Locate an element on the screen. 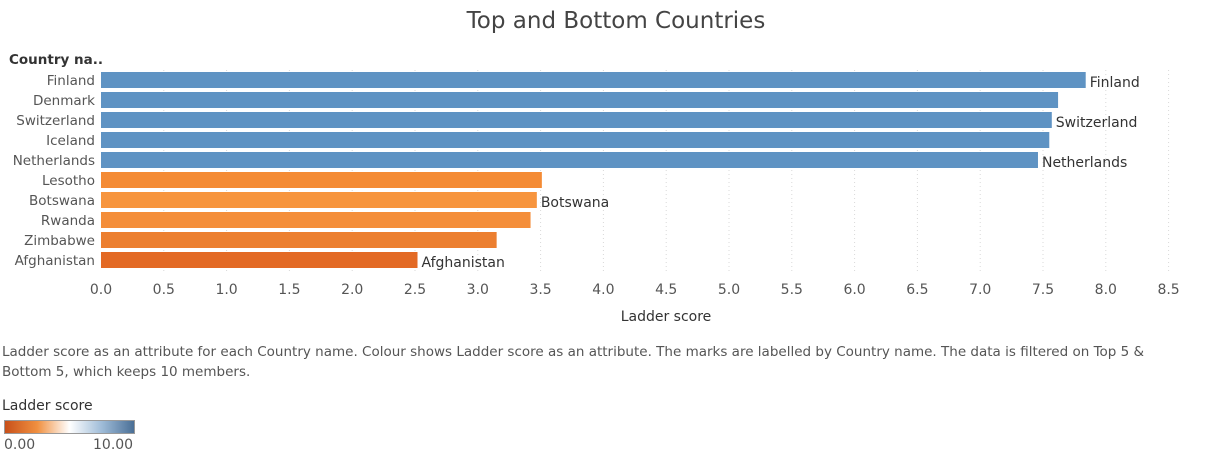 This screenshot has height=459, width=1232. bar-iceland is located at coordinates (575, 140).